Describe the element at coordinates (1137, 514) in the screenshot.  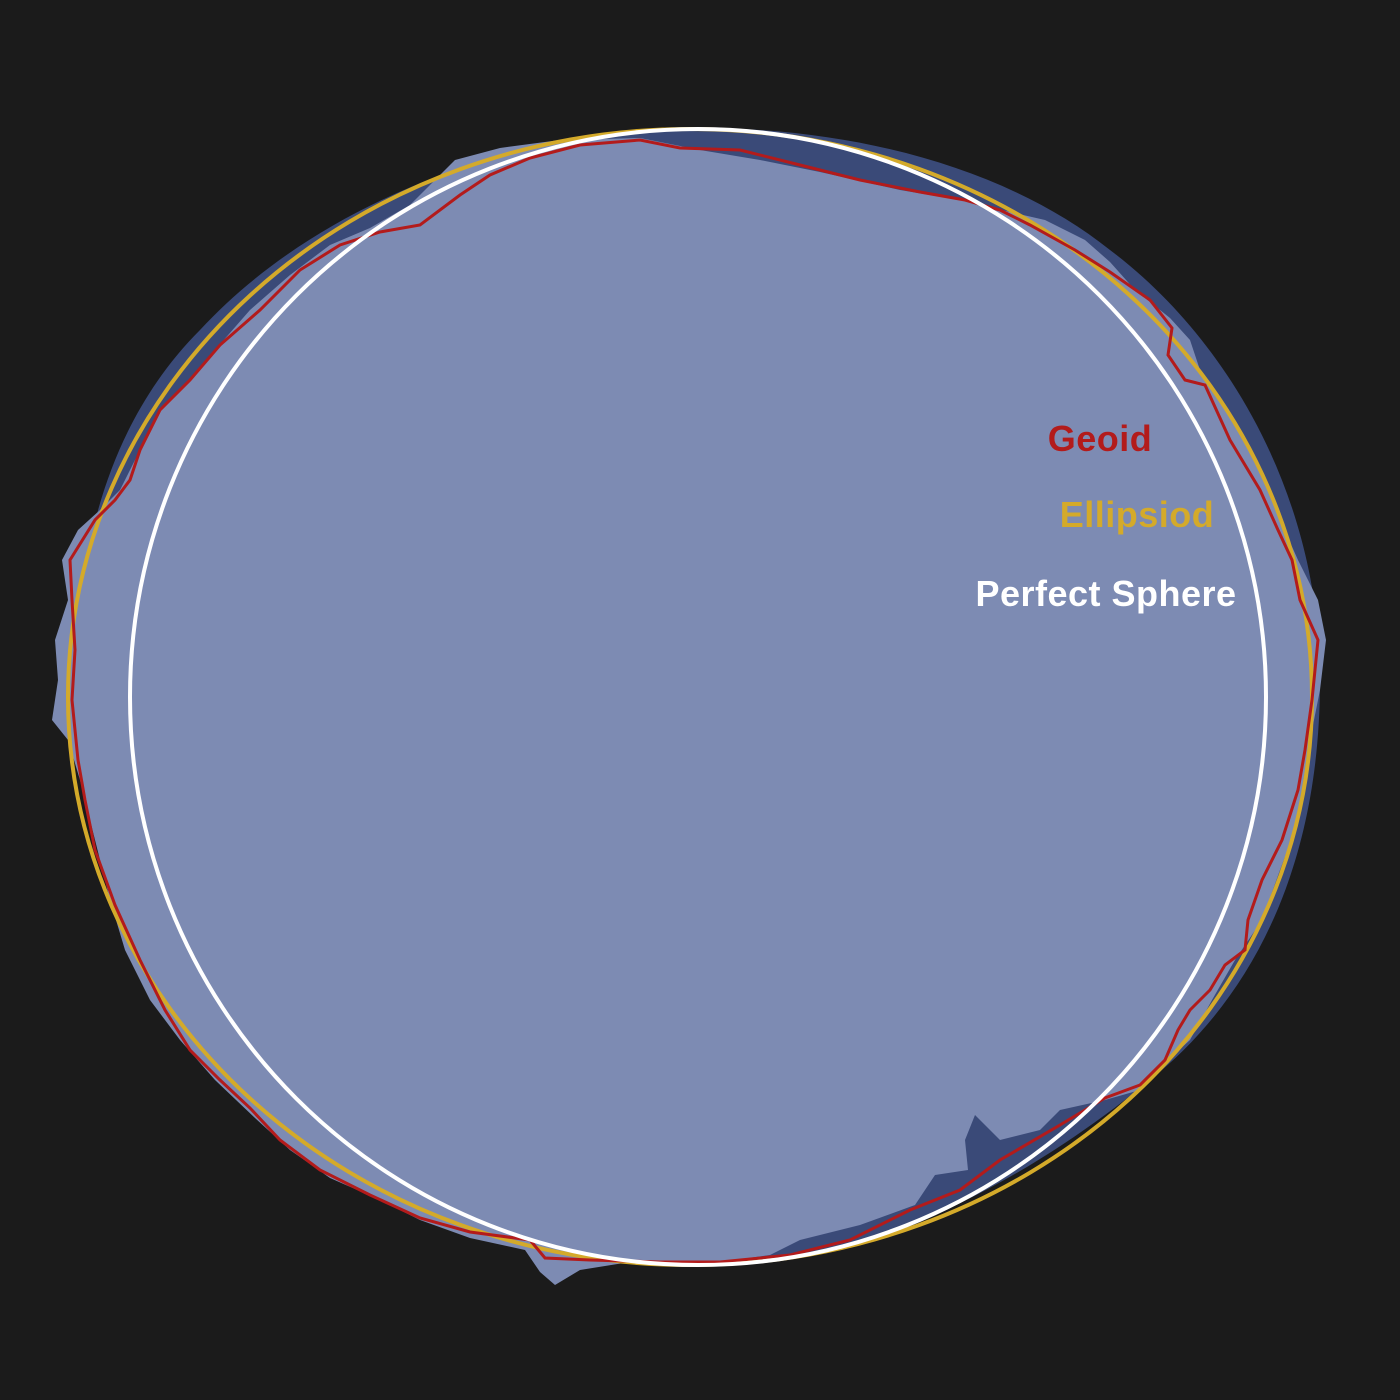
I see `ellipsoid-label: Ellipsiod` at that location.